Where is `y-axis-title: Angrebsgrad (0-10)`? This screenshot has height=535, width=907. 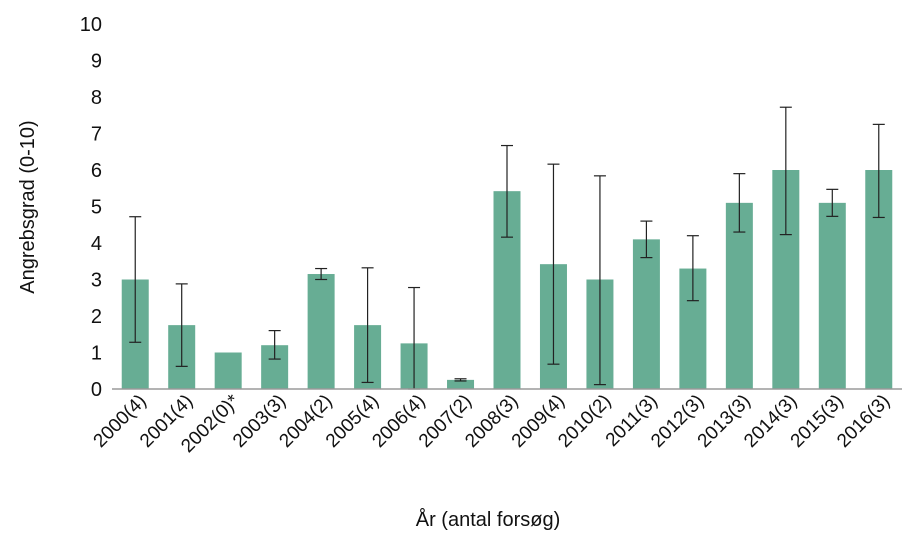
y-axis-title: Angrebsgrad (0-10) is located at coordinates (28, 206).